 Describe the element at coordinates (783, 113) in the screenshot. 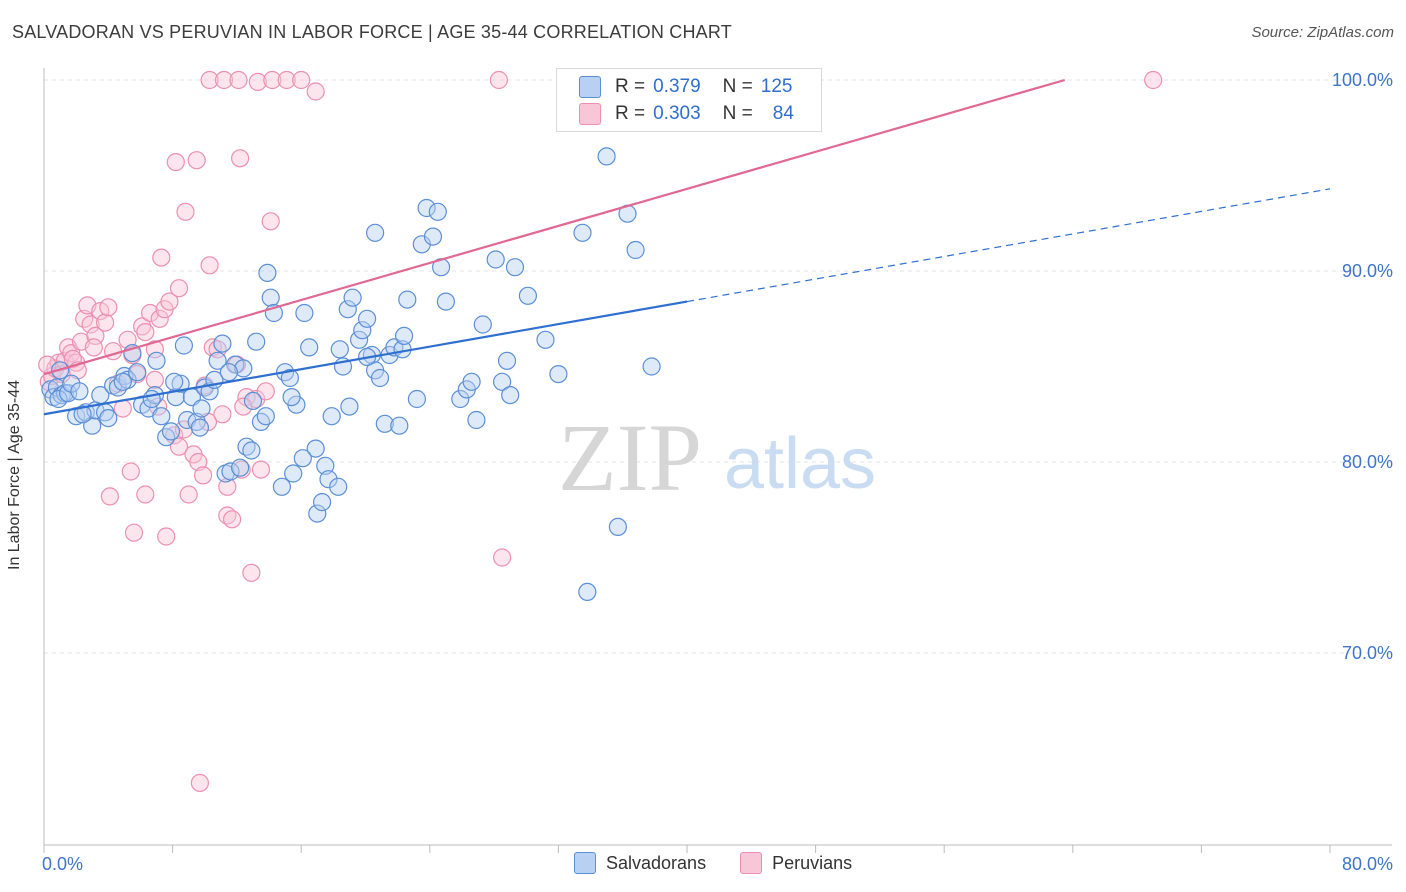

I see `peruvian-n-value: 84` at that location.